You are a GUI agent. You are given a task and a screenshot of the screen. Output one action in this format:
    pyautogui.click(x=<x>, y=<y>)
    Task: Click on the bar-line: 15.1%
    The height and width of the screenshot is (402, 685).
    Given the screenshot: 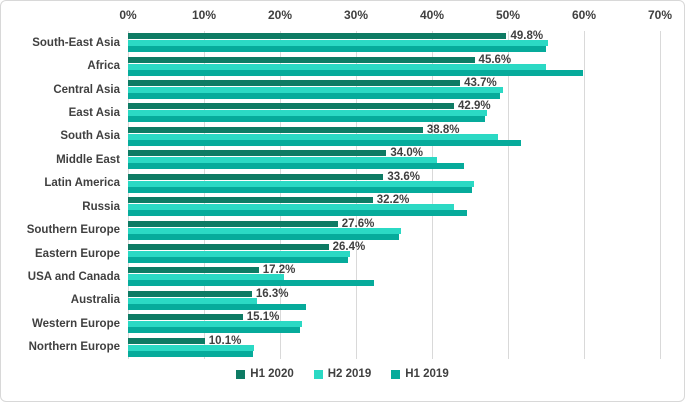 What is the action you would take?
    pyautogui.click(x=394, y=317)
    